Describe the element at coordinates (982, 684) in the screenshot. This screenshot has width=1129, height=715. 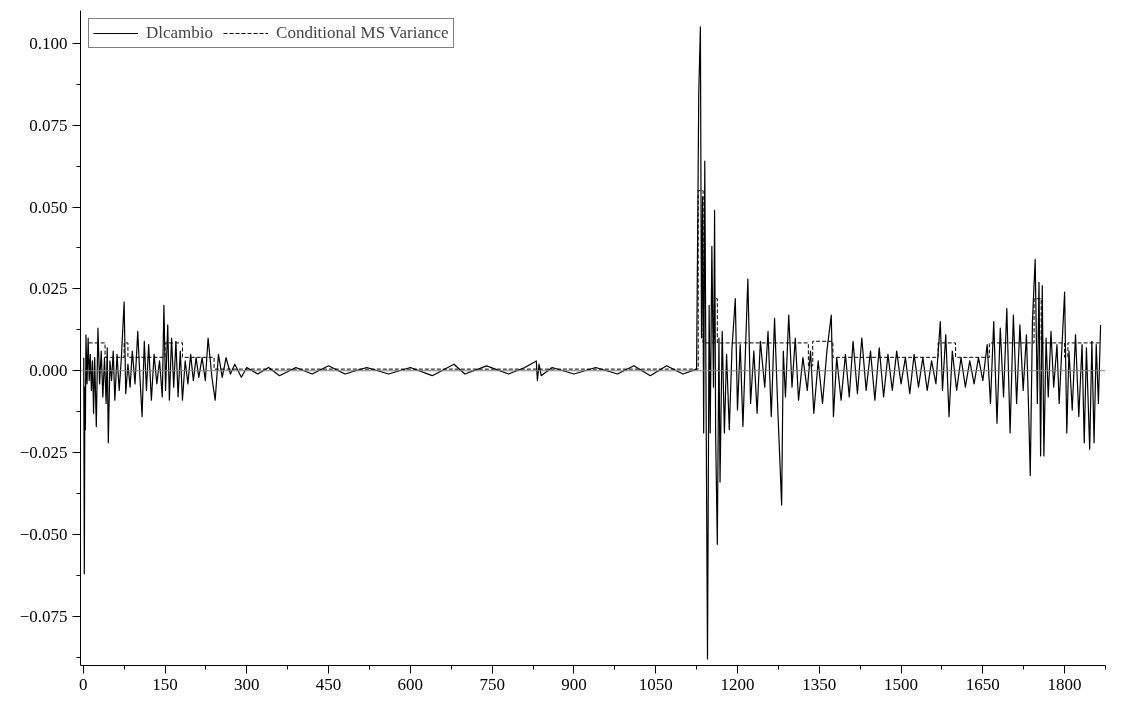
I see `x-tick-label: 1650` at that location.